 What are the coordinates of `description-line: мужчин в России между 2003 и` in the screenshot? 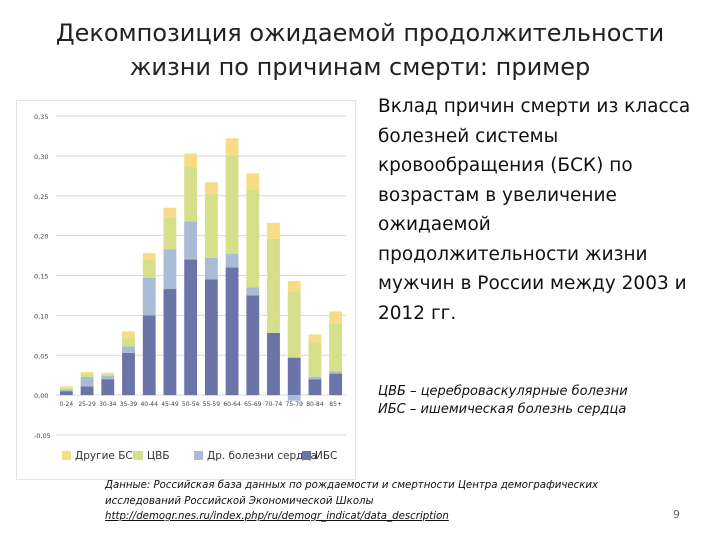 It's located at (532, 283).